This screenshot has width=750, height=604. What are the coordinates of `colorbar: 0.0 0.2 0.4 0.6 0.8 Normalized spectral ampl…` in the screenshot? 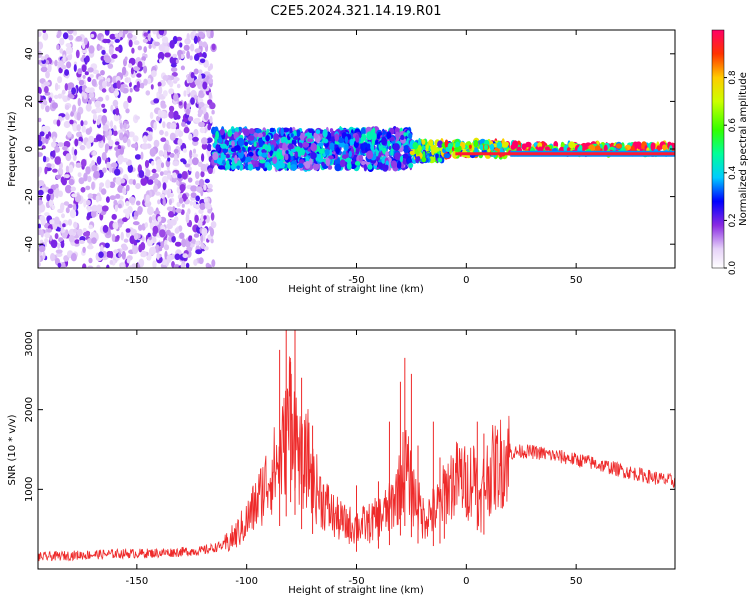 It's located at (730, 152).